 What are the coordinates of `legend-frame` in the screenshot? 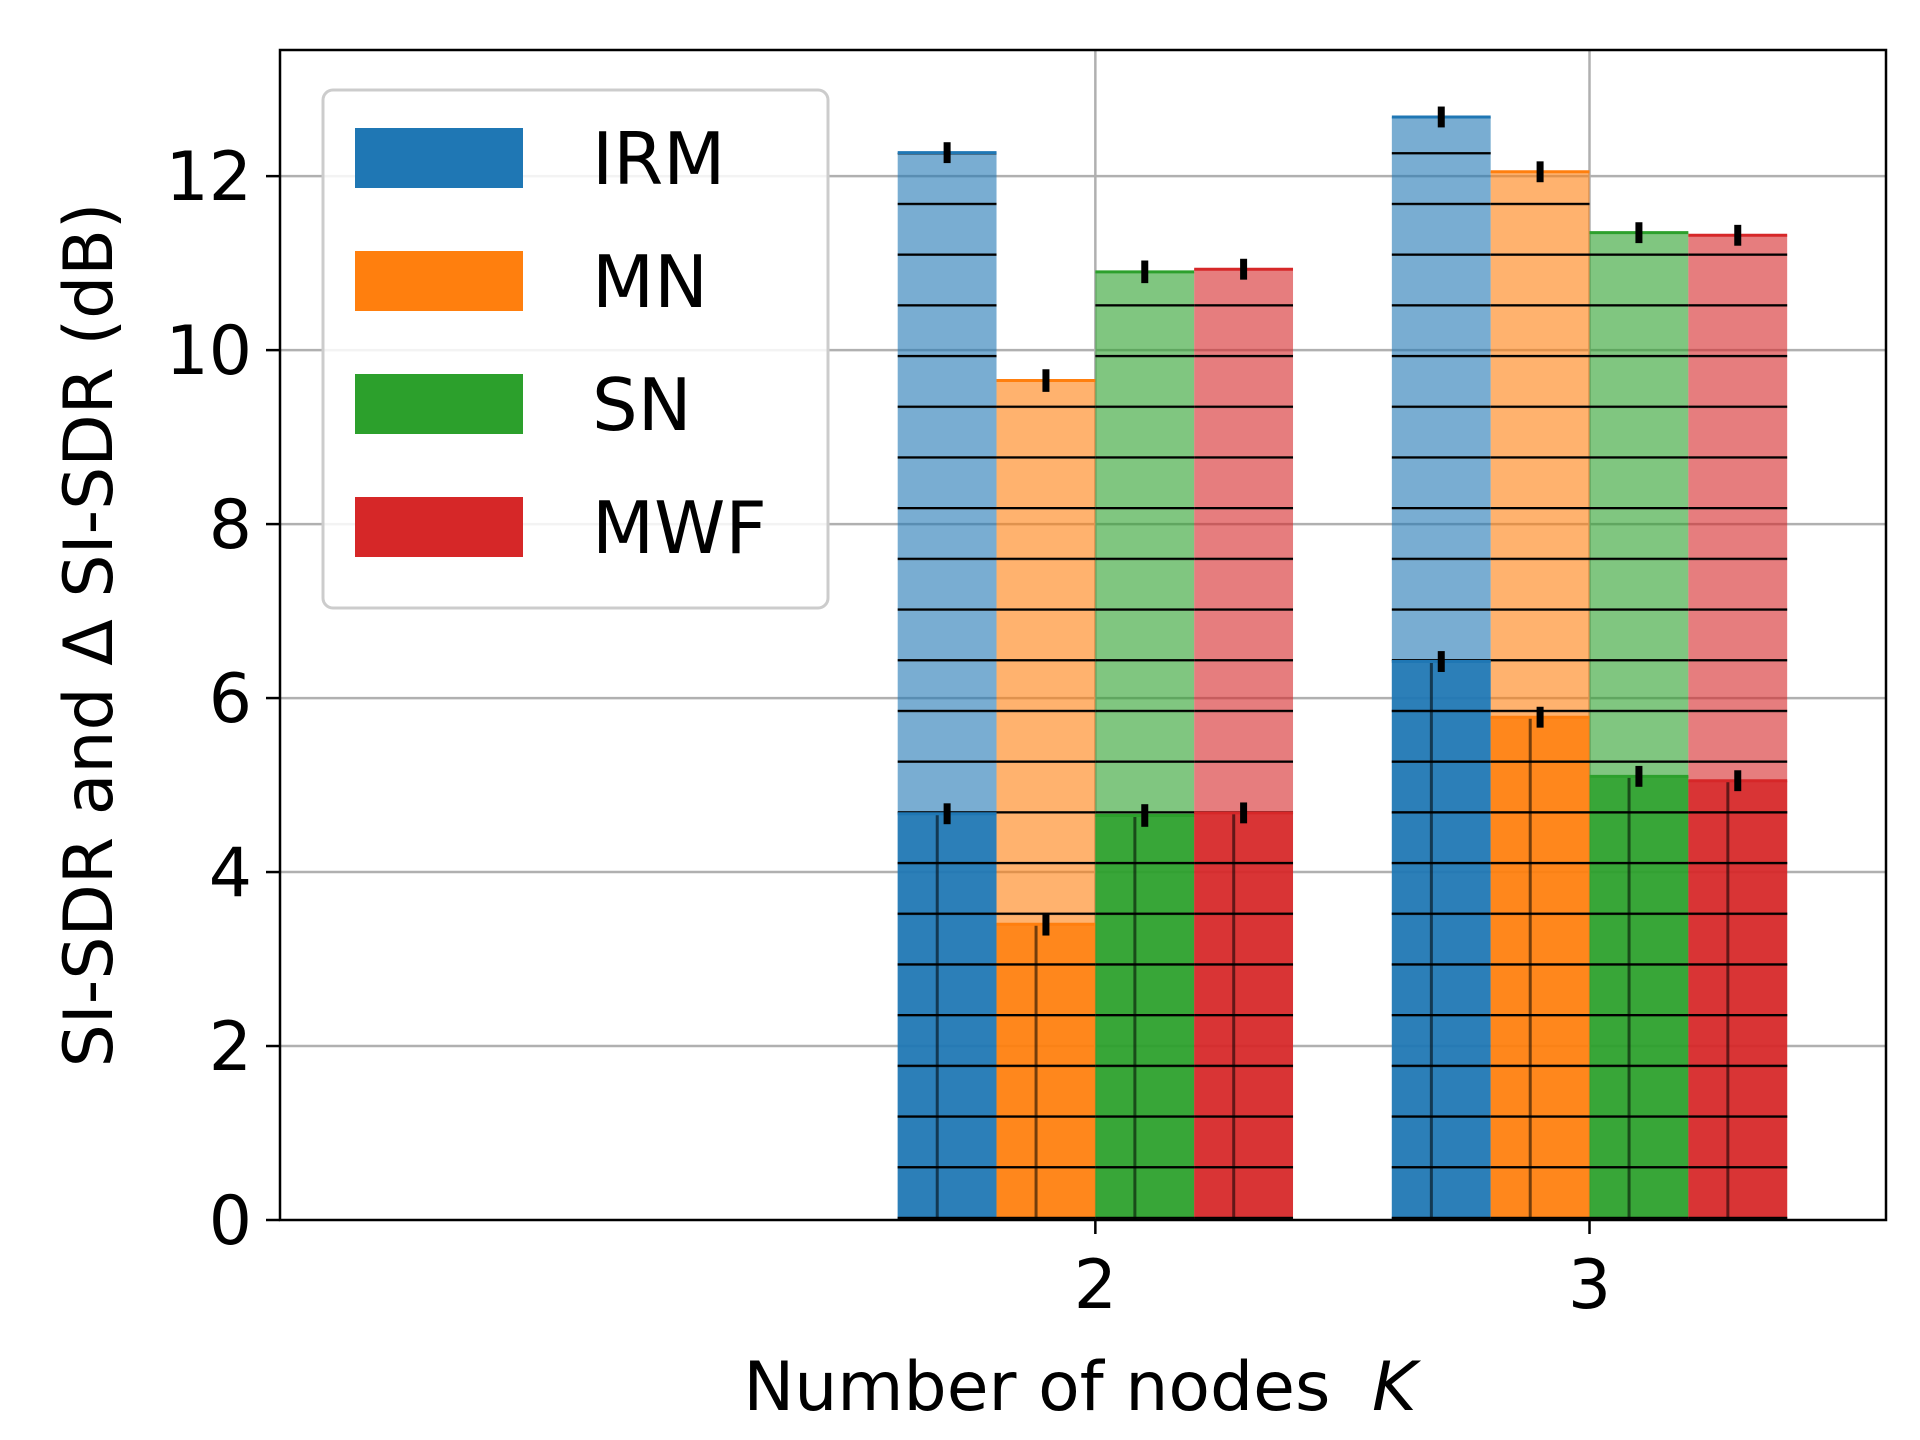 It's located at (575, 349).